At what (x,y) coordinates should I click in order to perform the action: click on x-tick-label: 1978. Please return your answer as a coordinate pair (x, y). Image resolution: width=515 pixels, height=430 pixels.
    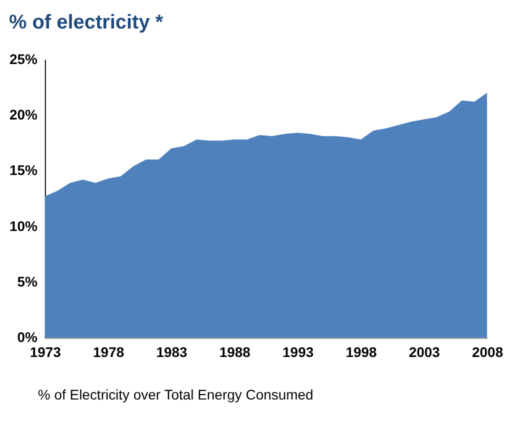
    Looking at the image, I should click on (108, 352).